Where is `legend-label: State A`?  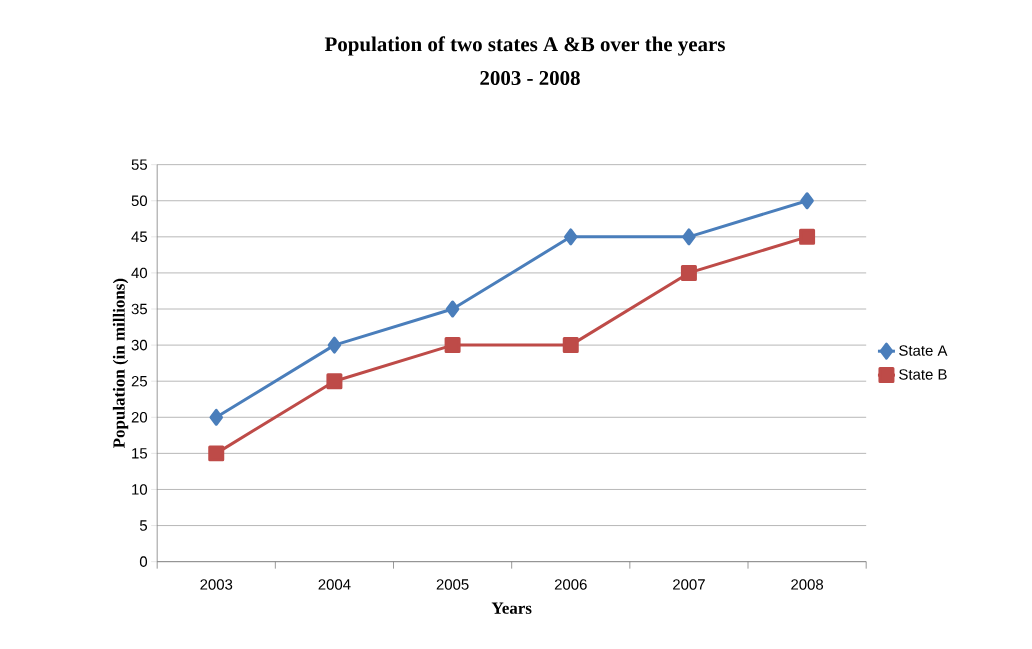
legend-label: State A is located at coordinates (923, 350).